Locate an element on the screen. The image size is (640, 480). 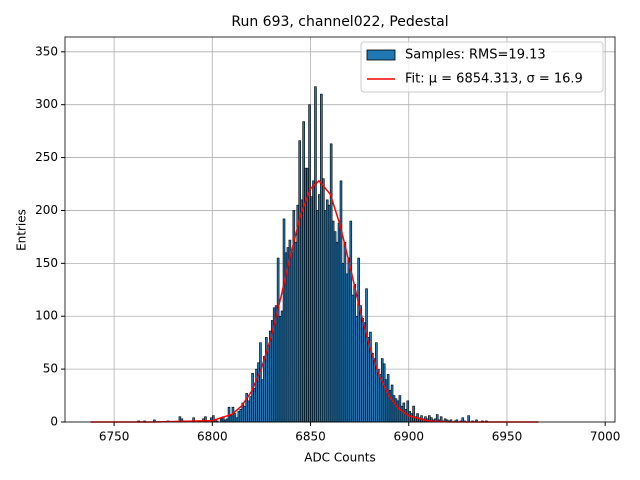
x-tick-label: 6850 is located at coordinates (310, 437).